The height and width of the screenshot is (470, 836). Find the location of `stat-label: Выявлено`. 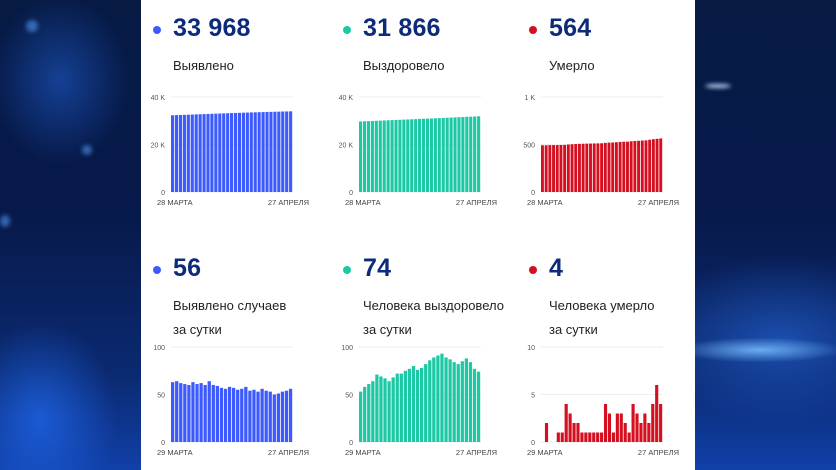

stat-label: Выявлено is located at coordinates (258, 66).